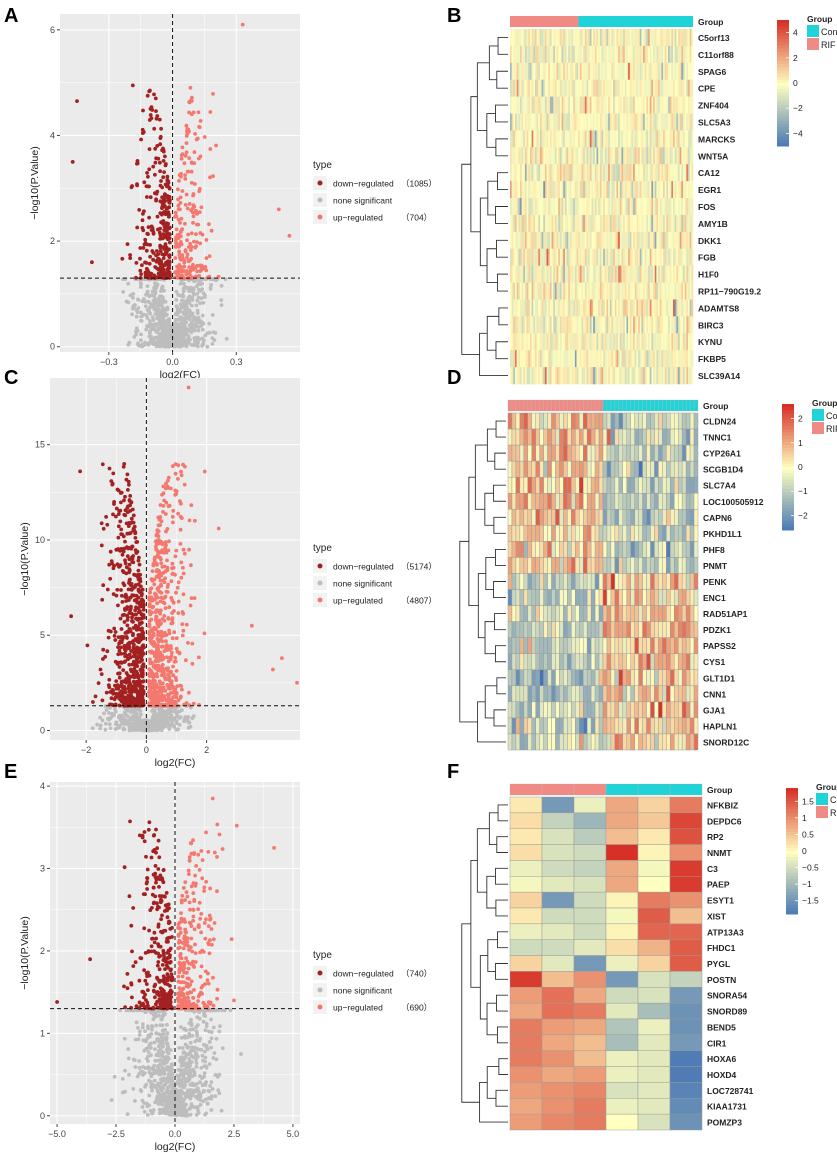  What do you see at coordinates (52, 241) in the screenshot?
I see `y-tick-label: 2` at bounding box center [52, 241].